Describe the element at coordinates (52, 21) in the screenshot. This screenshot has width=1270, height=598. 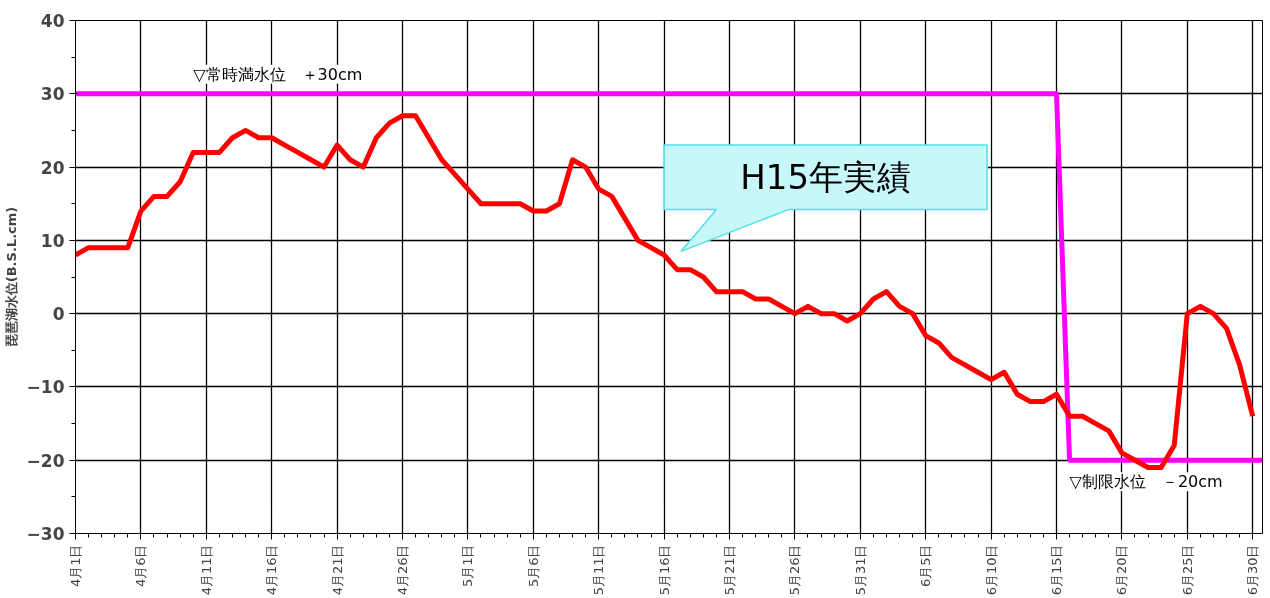
I see `y-tick-label: 40` at that location.